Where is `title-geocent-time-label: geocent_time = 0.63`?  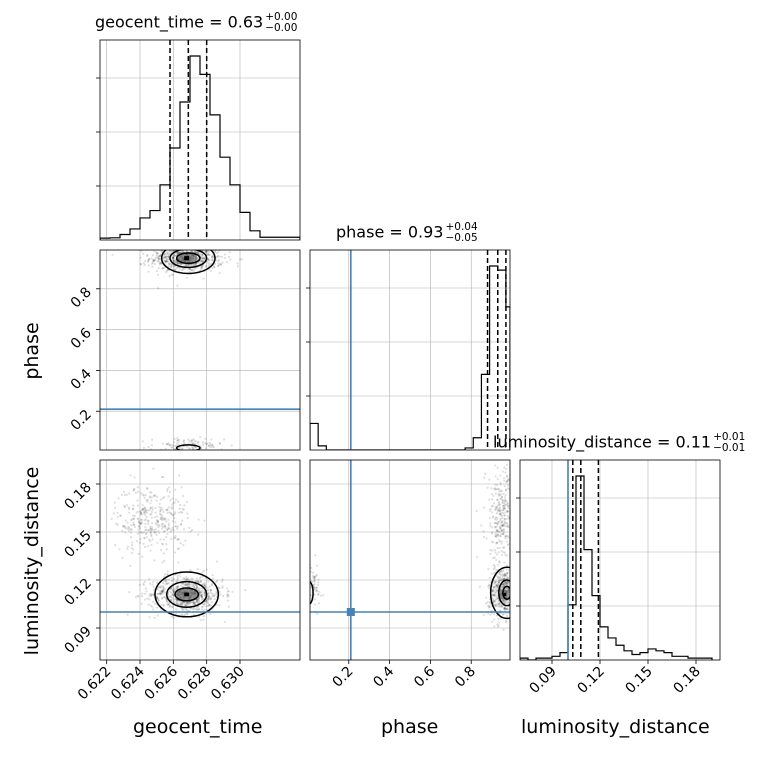 title-geocent-time-label: geocent_time = 0.63 is located at coordinates (179, 22).